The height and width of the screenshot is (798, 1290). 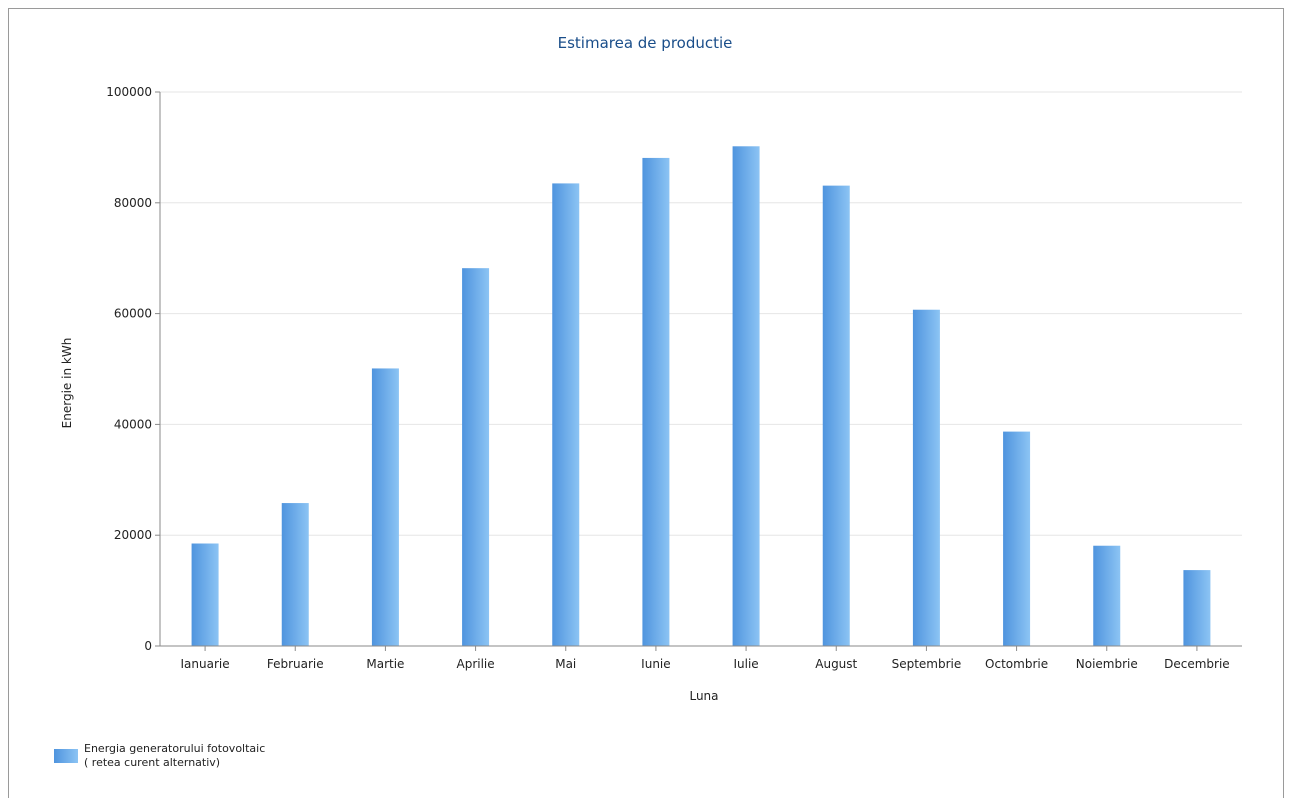 What do you see at coordinates (67, 383) in the screenshot?
I see `y-axis-title: Energie in kWh` at bounding box center [67, 383].